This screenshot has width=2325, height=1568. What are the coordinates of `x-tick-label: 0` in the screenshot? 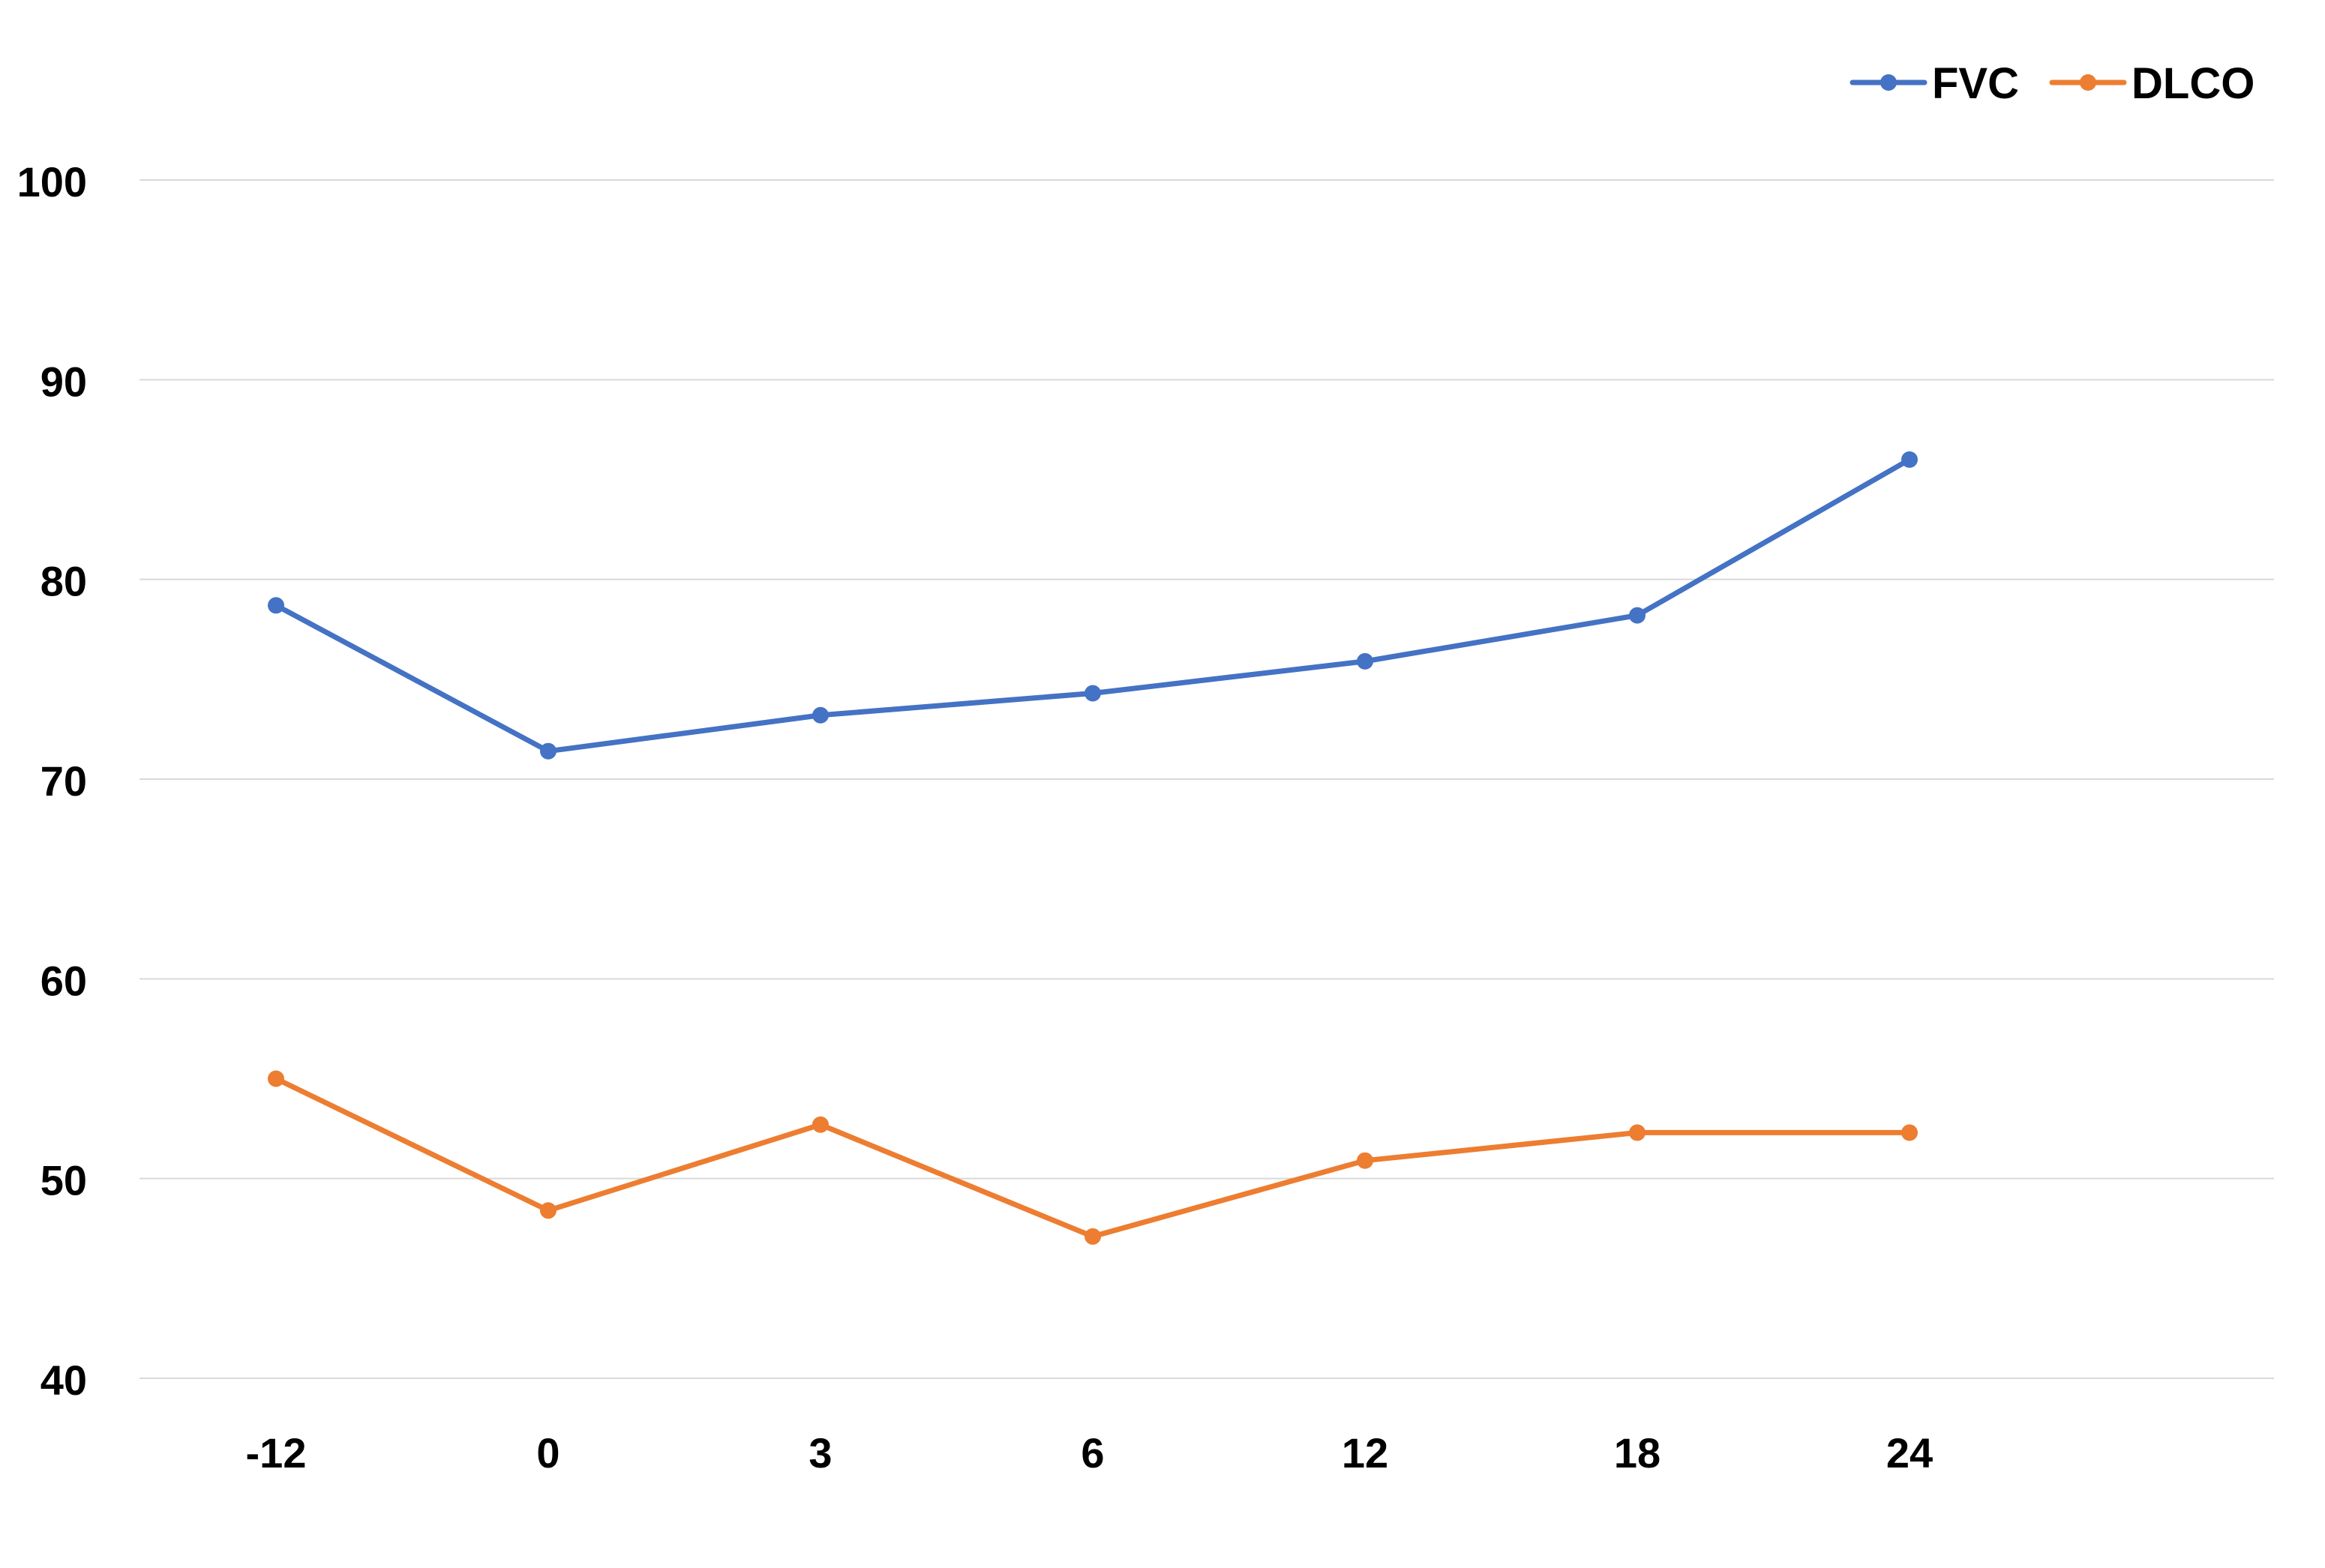 It's located at (548, 1453).